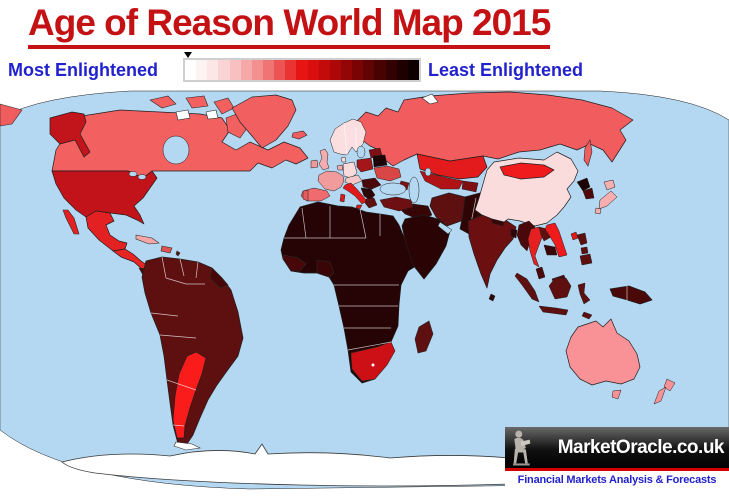  Describe the element at coordinates (189, 395) in the screenshot. I see `region-argentina` at that location.